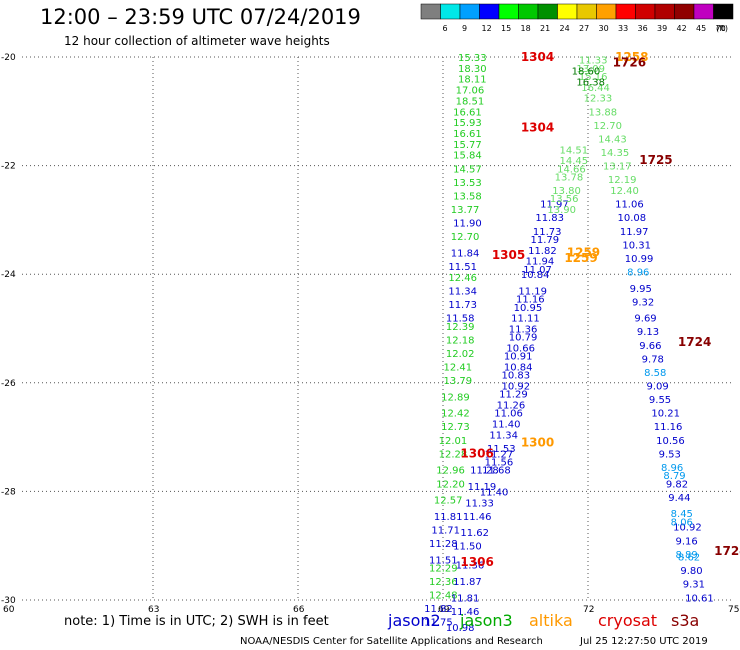  What do you see at coordinates (674, 476) in the screenshot?
I see `swh-value: 8.79` at bounding box center [674, 476].